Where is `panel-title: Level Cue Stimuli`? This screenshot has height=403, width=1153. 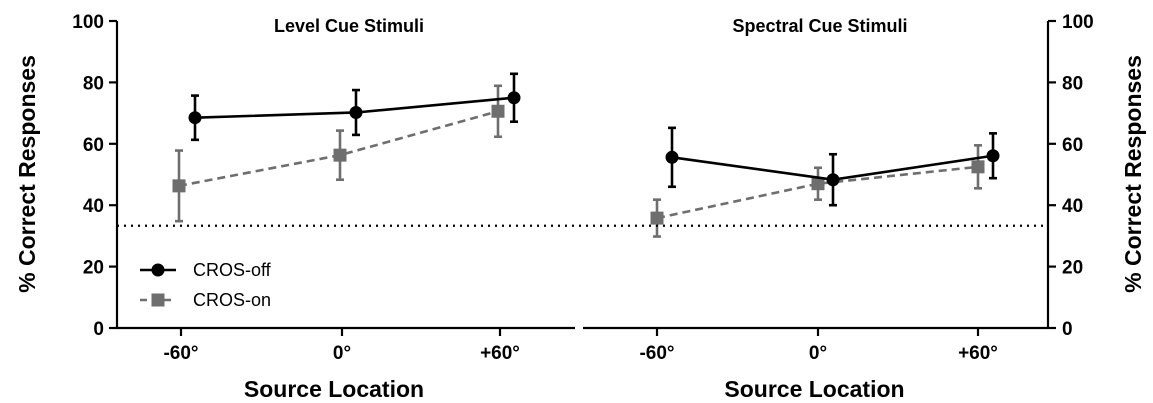 panel-title: Level Cue Stimuli is located at coordinates (349, 26).